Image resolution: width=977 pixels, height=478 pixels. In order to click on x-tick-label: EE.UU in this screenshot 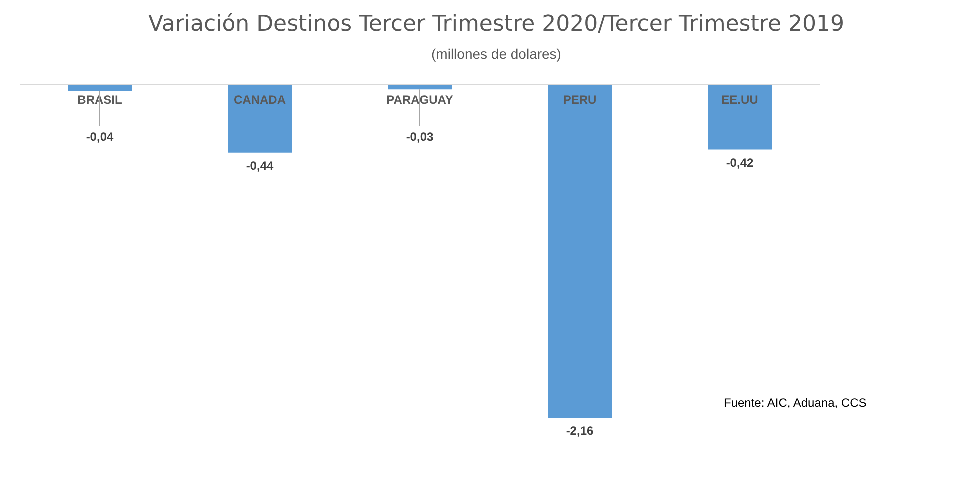, I will do `click(740, 100)`.